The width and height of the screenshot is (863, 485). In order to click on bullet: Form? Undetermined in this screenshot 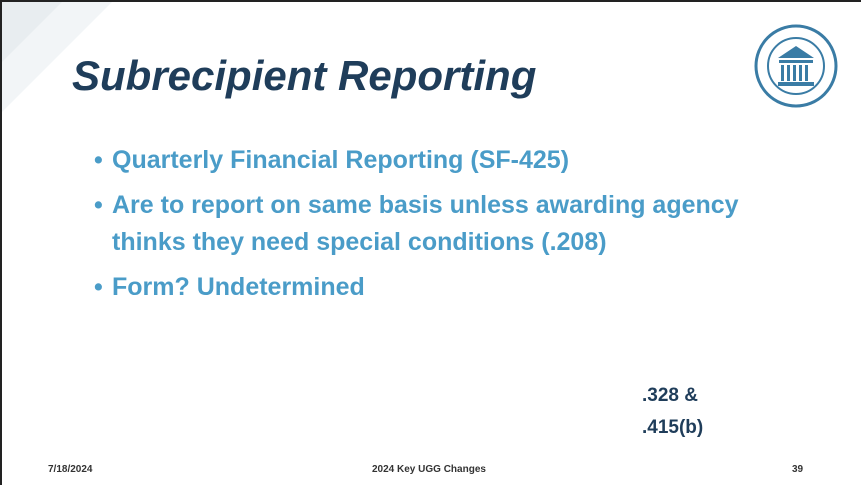, I will do `click(444, 287)`.